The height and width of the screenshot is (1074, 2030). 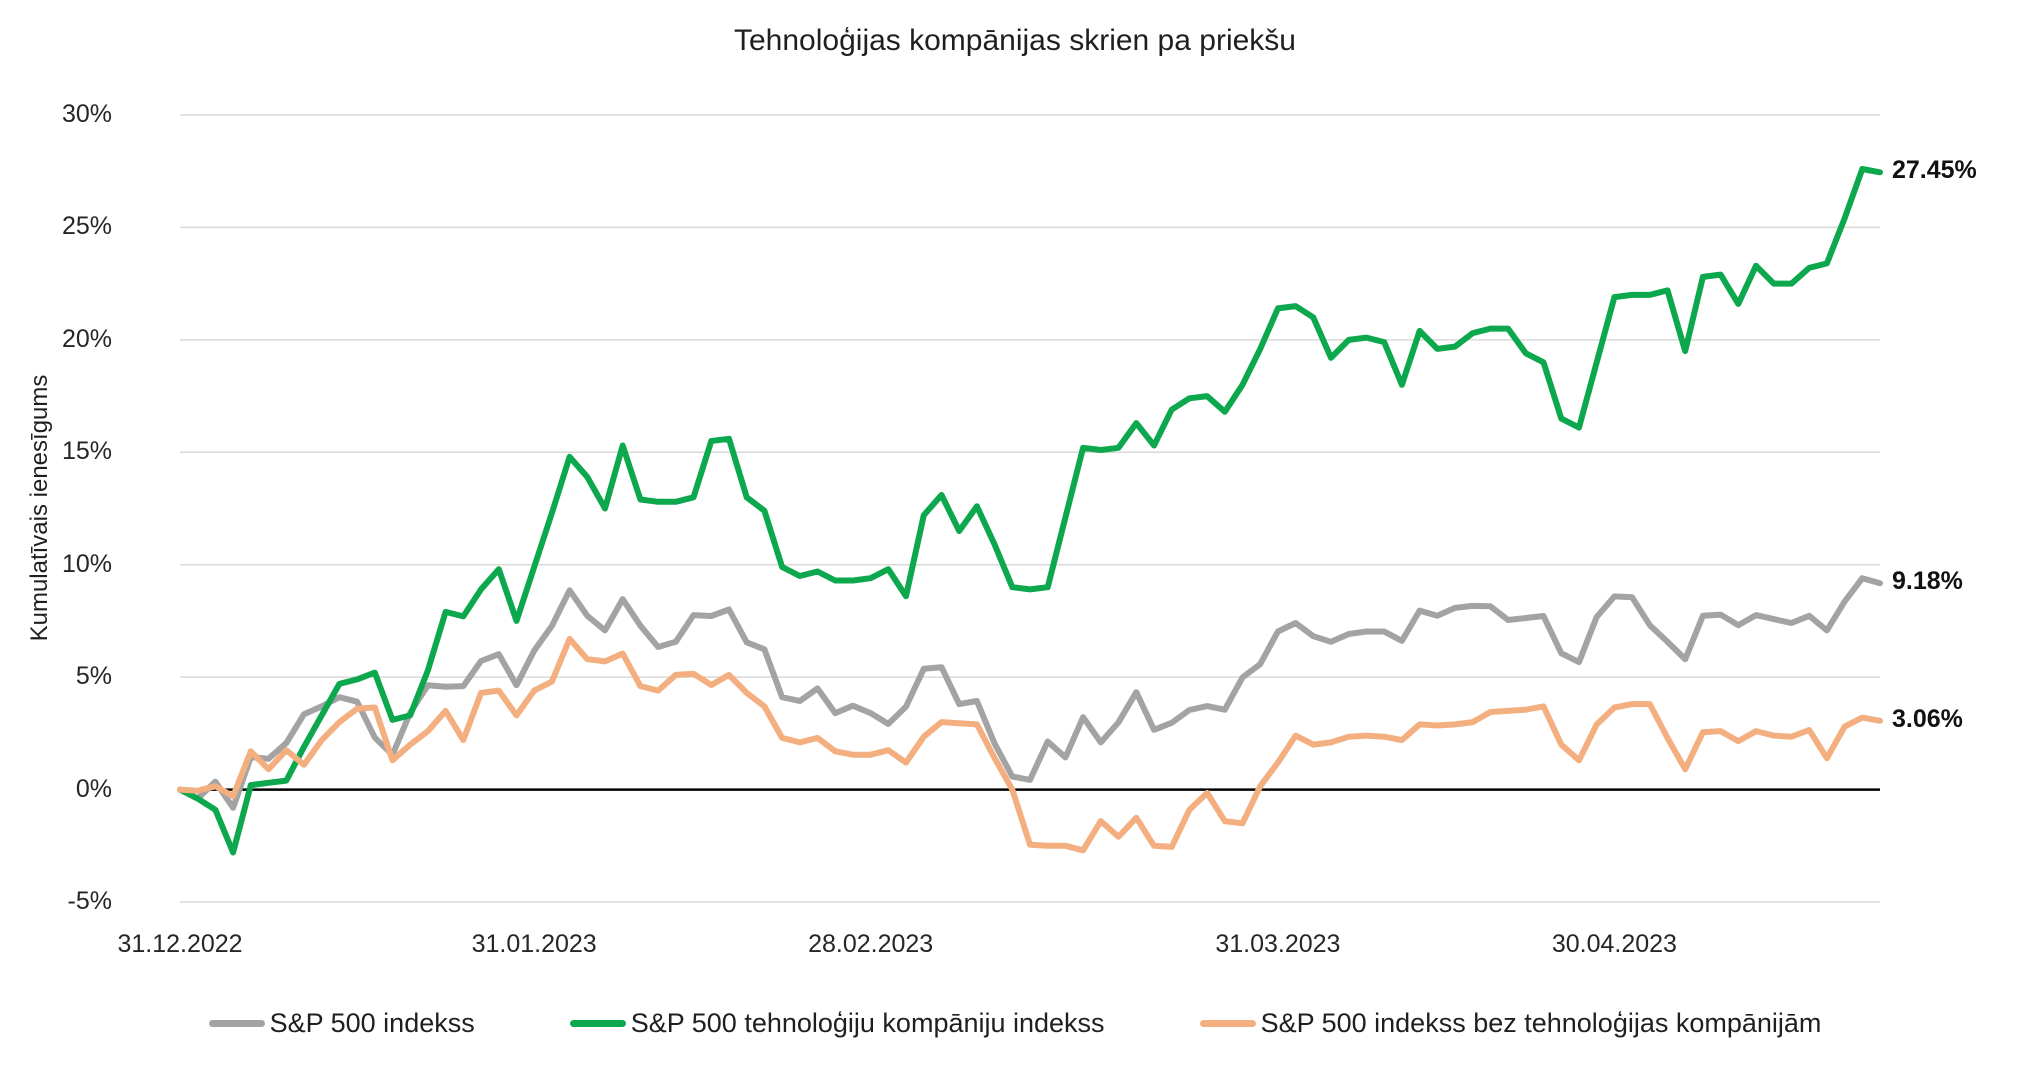 What do you see at coordinates (1927, 581) in the screenshot?
I see `series-end-label-sp500: 9.18%` at bounding box center [1927, 581].